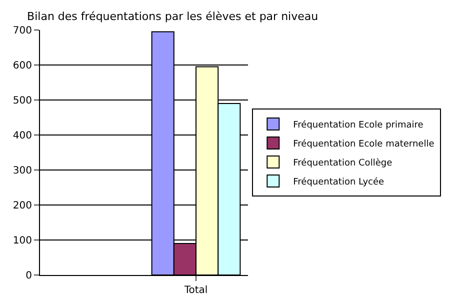  What do you see at coordinates (22, 101) in the screenshot?
I see `y-tick-label: 500` at bounding box center [22, 101].